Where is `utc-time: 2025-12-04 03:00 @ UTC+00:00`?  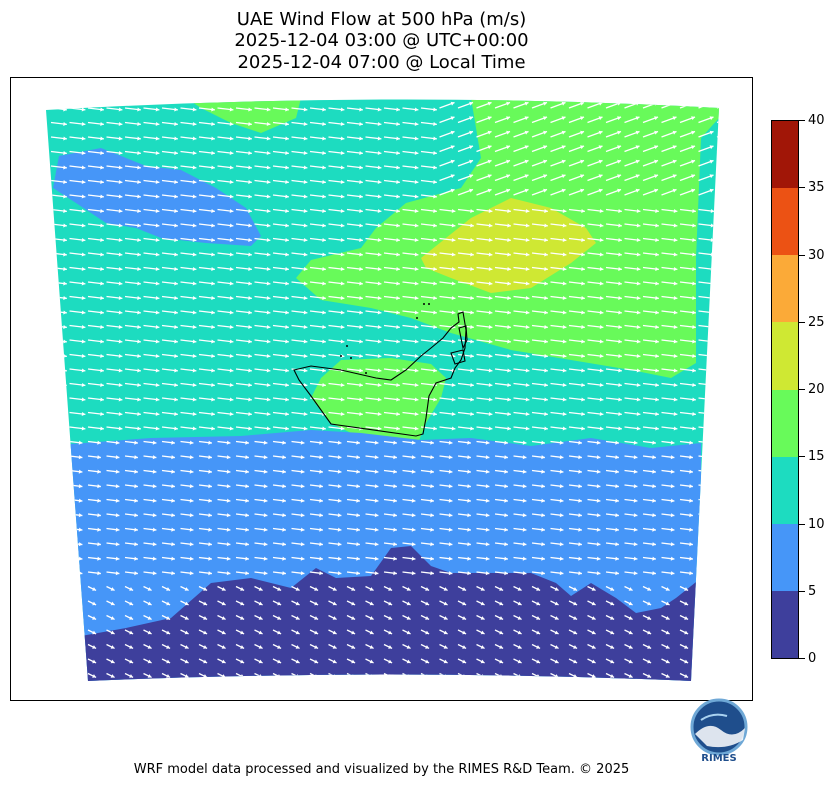
utc-time: 2025-12-04 03:00 @ UTC+00:00 is located at coordinates (381, 40).